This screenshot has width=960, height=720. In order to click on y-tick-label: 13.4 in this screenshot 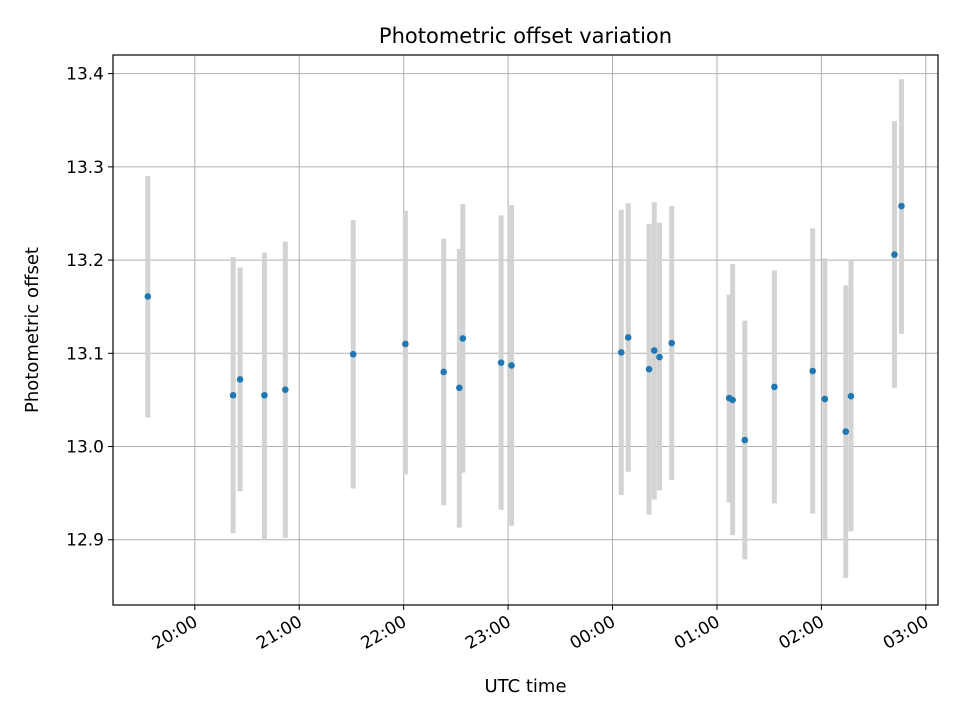, I will do `click(85, 75)`.